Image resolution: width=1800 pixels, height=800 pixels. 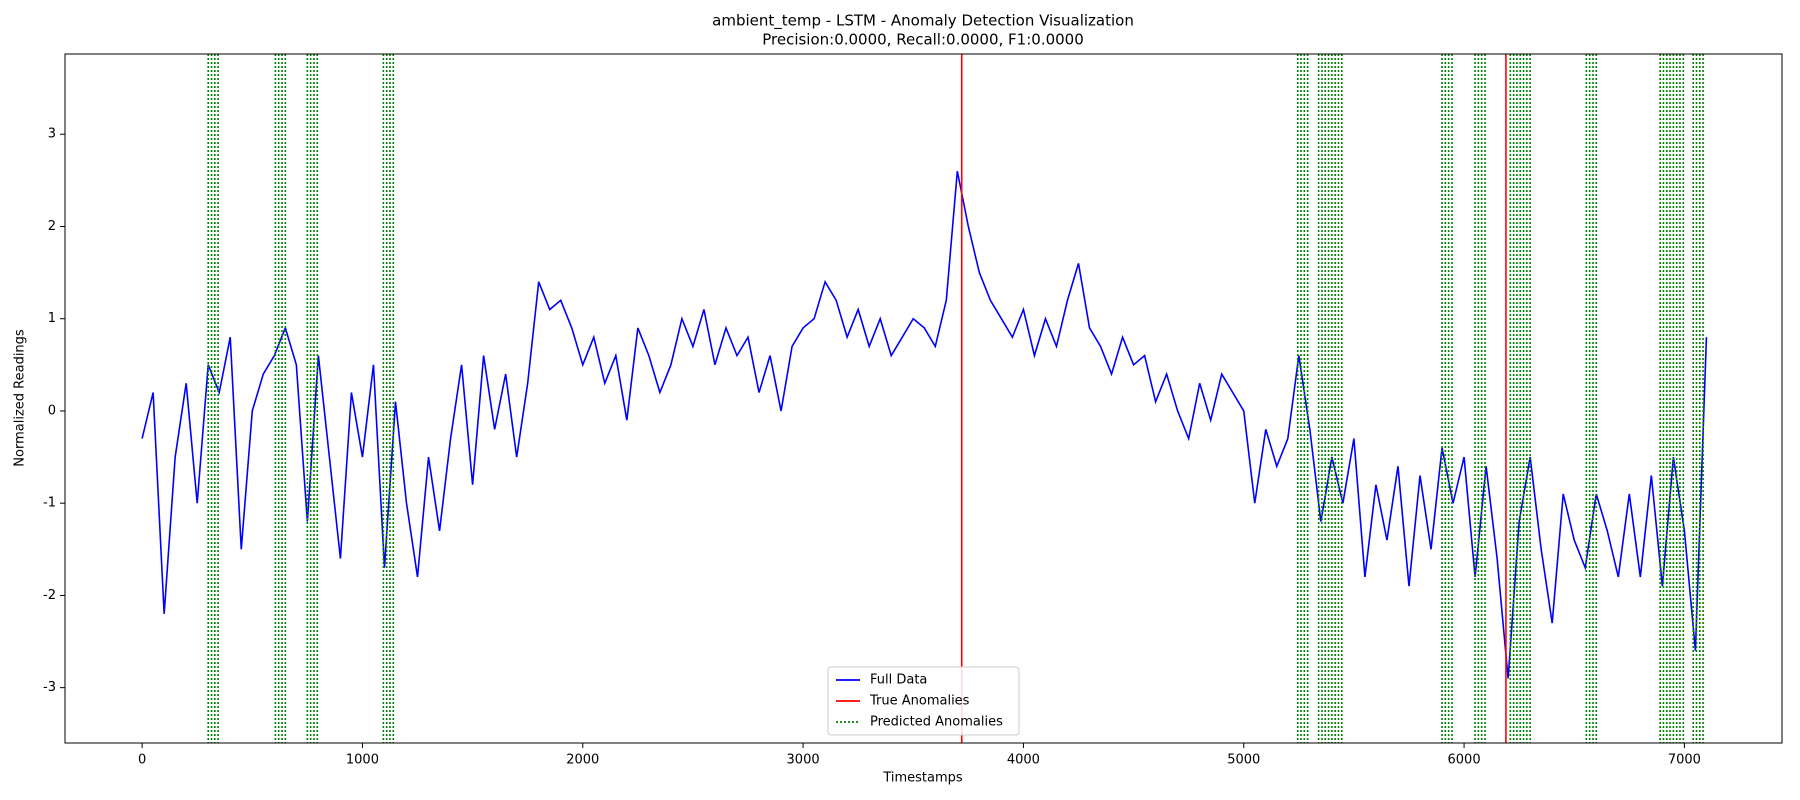 What do you see at coordinates (922, 778) in the screenshot?
I see `x-axis-label: Timestamps` at bounding box center [922, 778].